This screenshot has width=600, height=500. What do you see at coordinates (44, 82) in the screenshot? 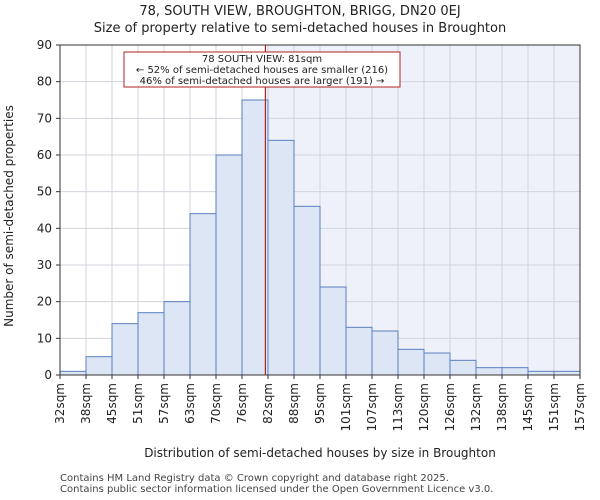
I see `y-tick-label: 80` at bounding box center [44, 82].